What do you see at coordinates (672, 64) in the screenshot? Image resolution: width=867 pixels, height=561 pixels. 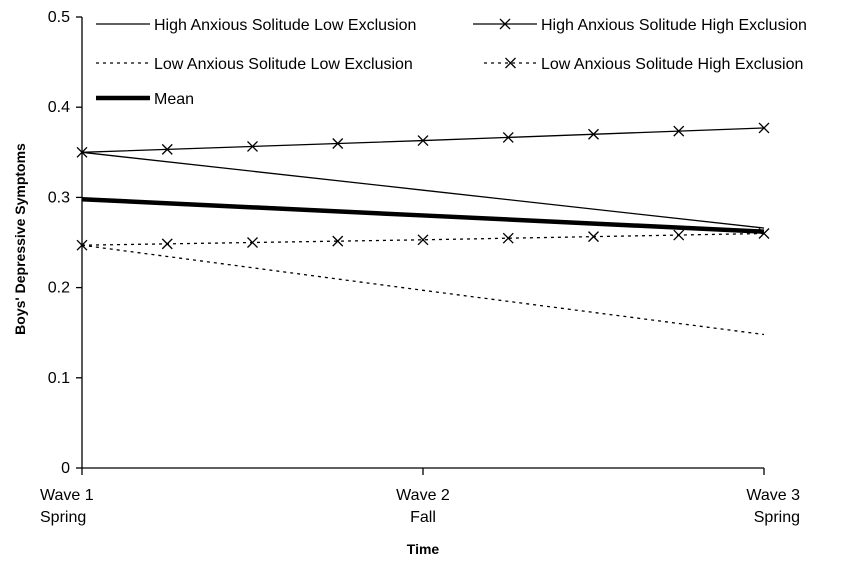 I see `legend-label: Low Anxious Solitude High Exclusion` at bounding box center [672, 64].